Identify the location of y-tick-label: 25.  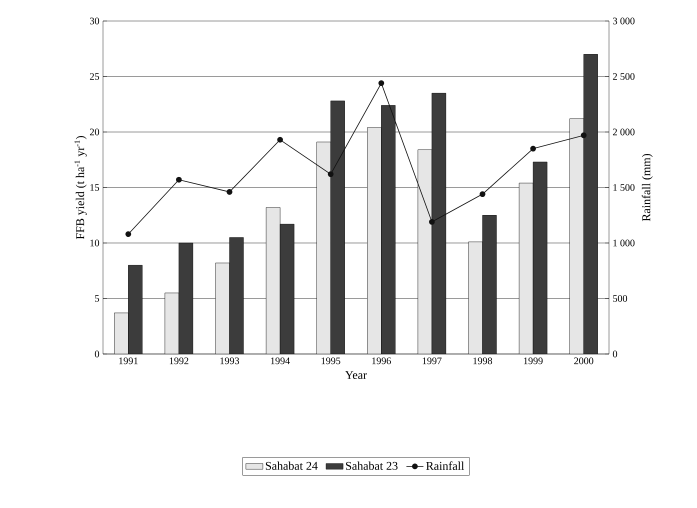
(95, 76).